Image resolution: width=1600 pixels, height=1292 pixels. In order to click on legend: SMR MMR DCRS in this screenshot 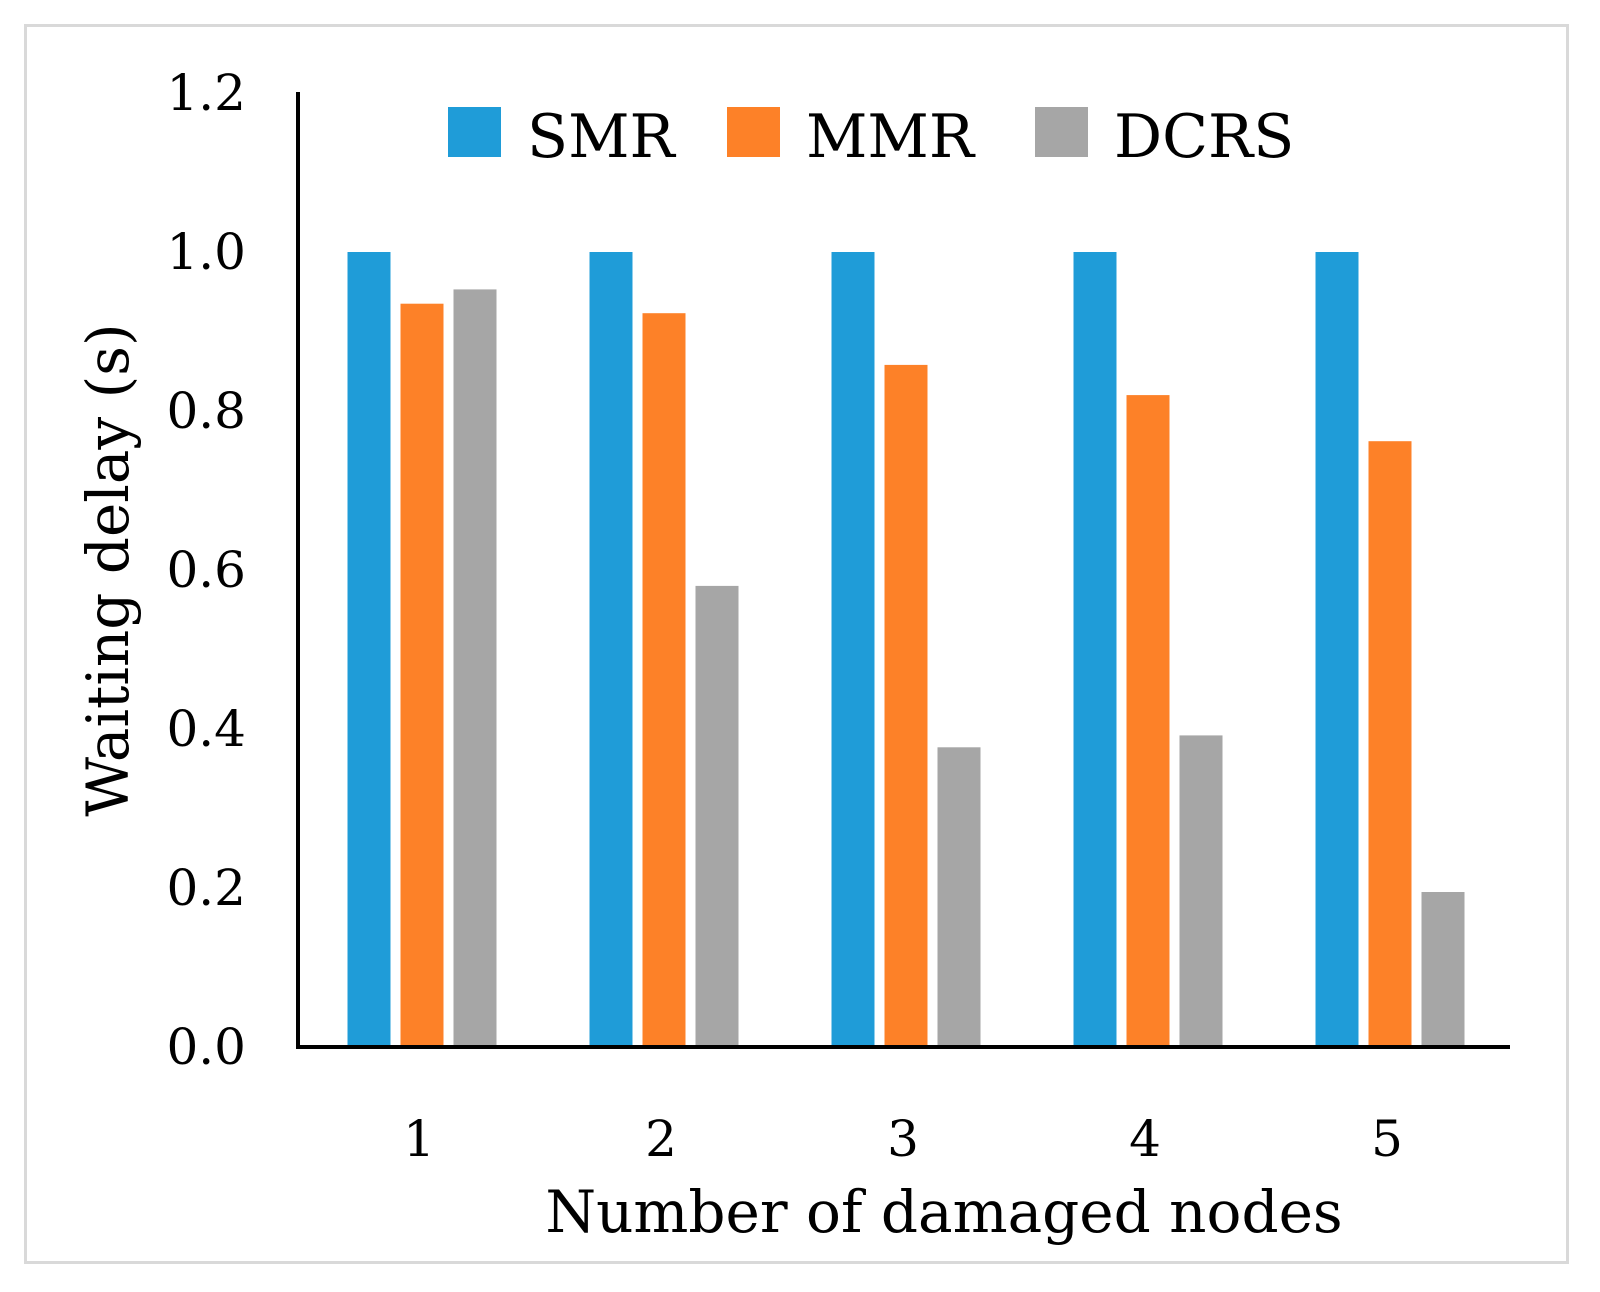, I will do `click(871, 137)`.